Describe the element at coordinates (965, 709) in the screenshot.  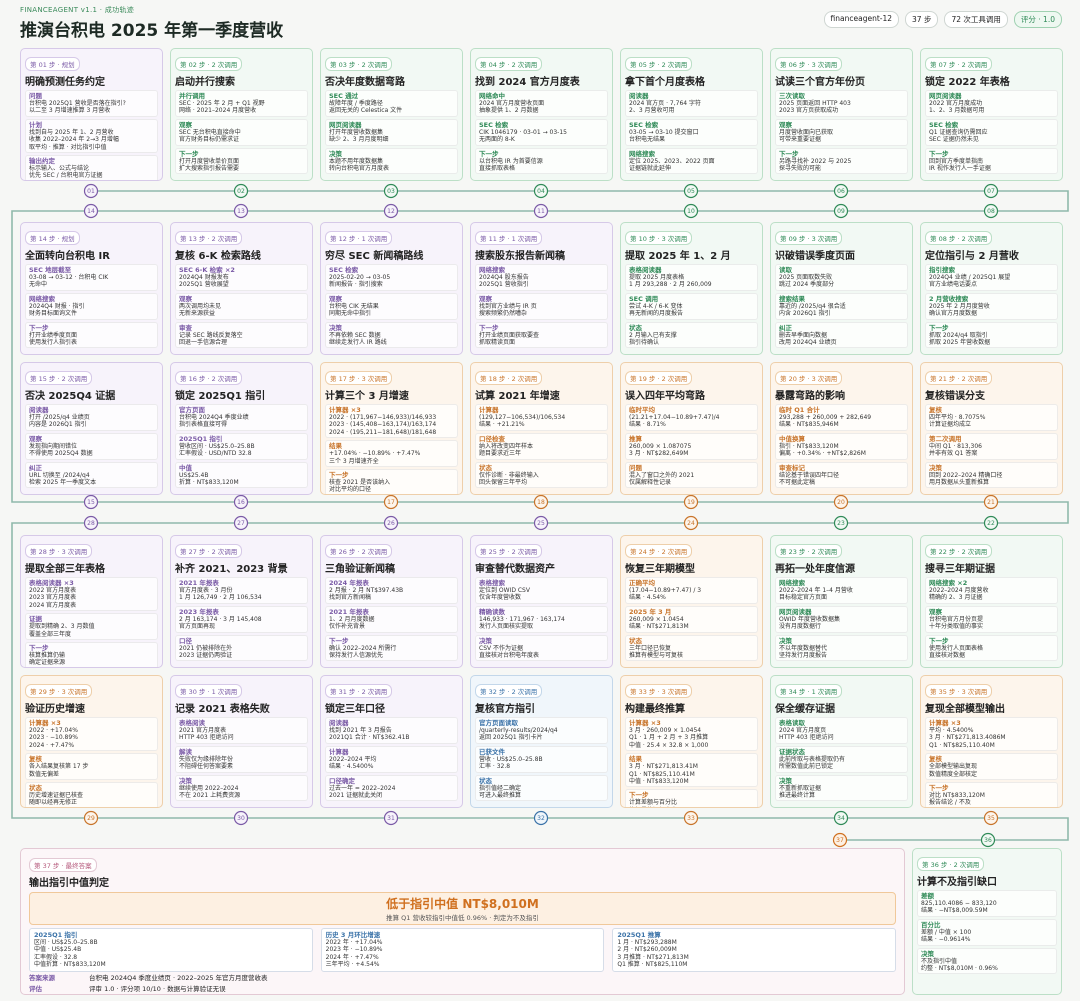
I see `step-title: 复现全部模型输出` at that location.